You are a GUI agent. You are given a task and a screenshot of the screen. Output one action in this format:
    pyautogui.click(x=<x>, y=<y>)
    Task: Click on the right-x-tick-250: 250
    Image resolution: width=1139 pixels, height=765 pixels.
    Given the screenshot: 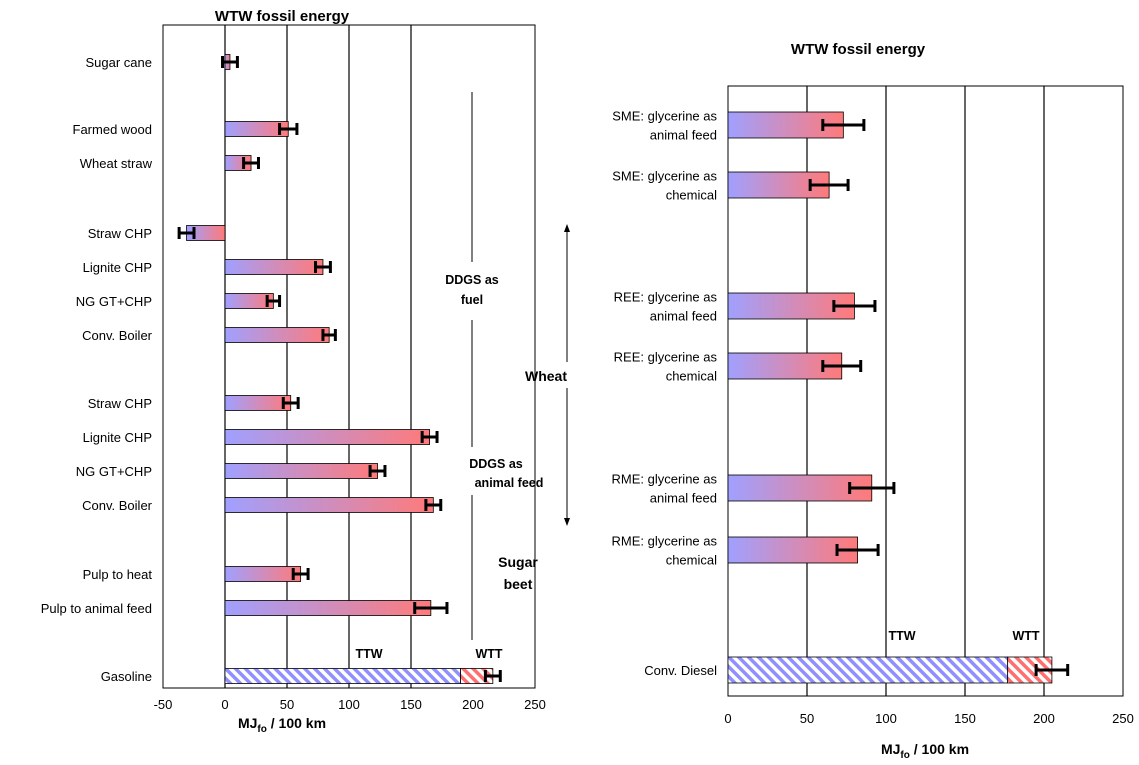 What is the action you would take?
    pyautogui.click(x=1123, y=718)
    